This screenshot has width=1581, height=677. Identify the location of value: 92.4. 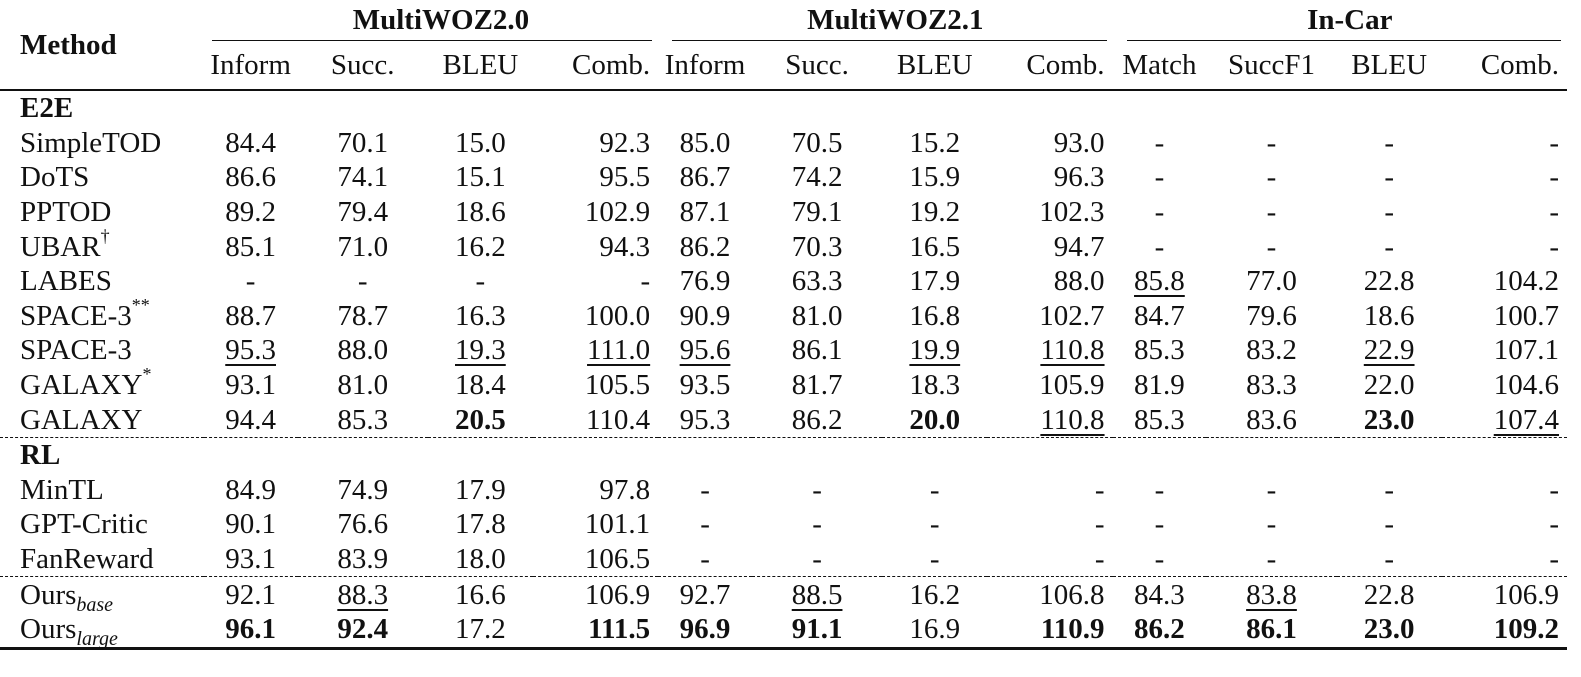
(363, 629).